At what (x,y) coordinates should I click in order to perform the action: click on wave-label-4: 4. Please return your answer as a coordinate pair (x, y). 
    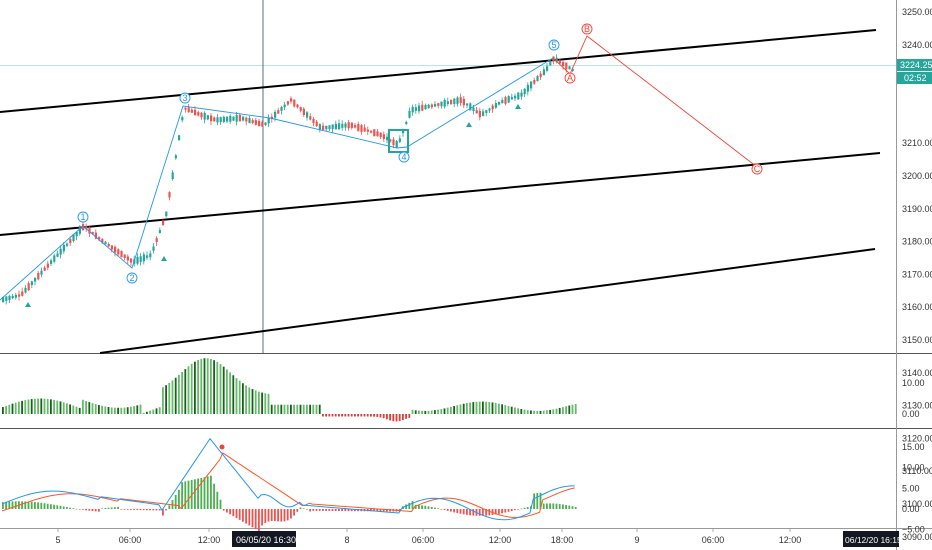
    Looking at the image, I should click on (403, 157).